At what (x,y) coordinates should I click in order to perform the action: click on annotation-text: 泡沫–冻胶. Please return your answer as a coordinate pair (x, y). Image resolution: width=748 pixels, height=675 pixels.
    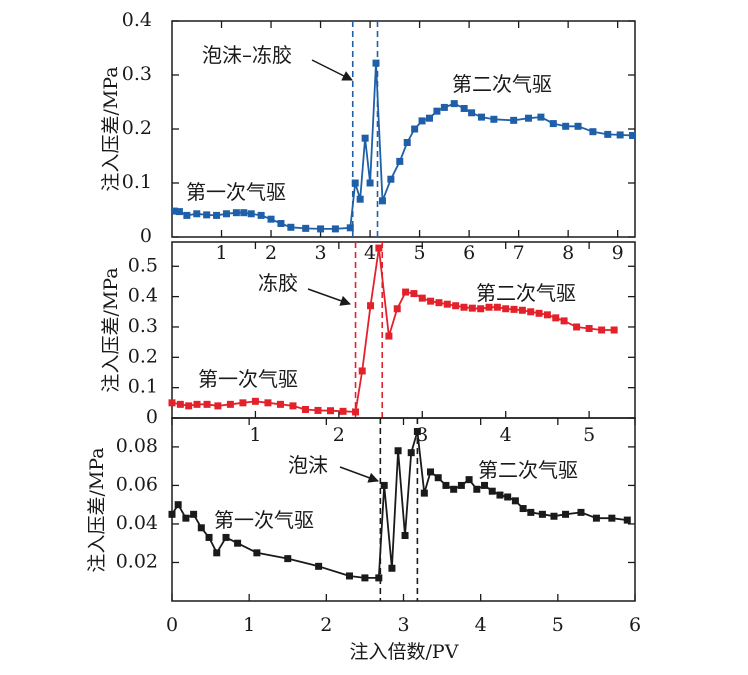
    Looking at the image, I should click on (247, 55).